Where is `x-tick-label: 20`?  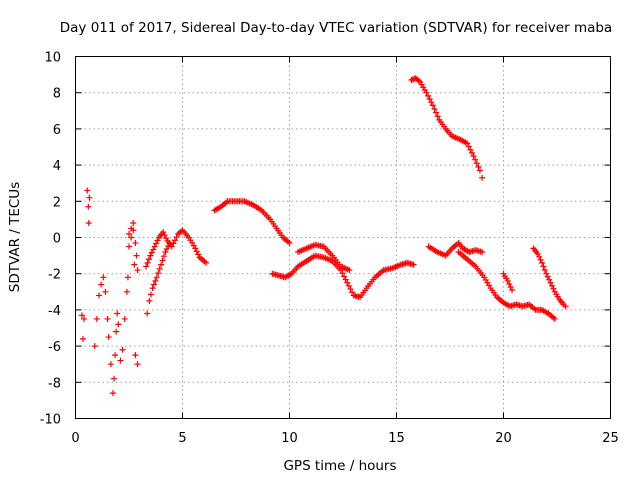 x-tick-label: 20 is located at coordinates (503, 438).